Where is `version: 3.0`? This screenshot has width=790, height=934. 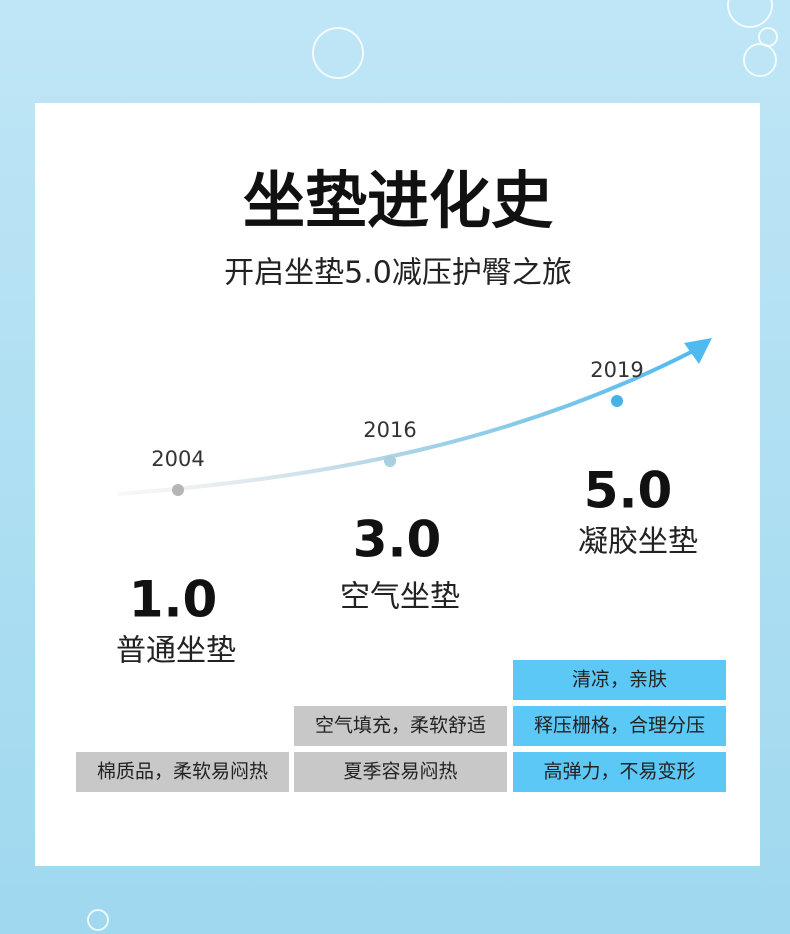 version: 3.0 is located at coordinates (397, 540).